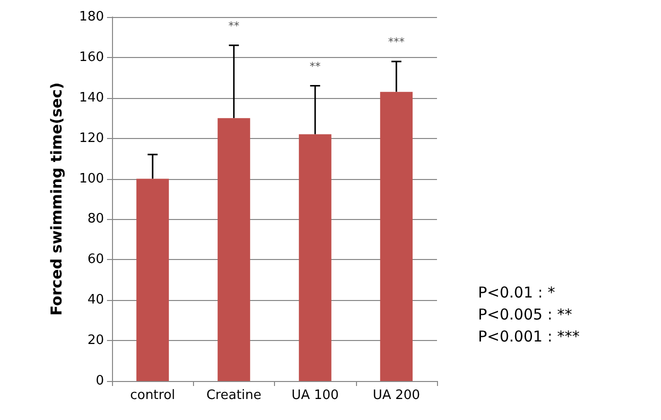 This screenshot has height=420, width=661. I want to click on text: P<0.005 : **, so click(525, 315).